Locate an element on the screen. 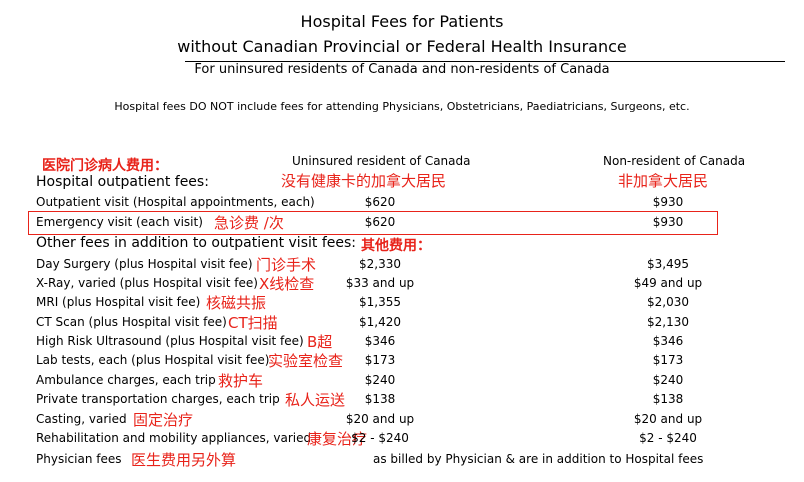  column-header-uninsured: Uninsured resident of Canada is located at coordinates (381, 161).